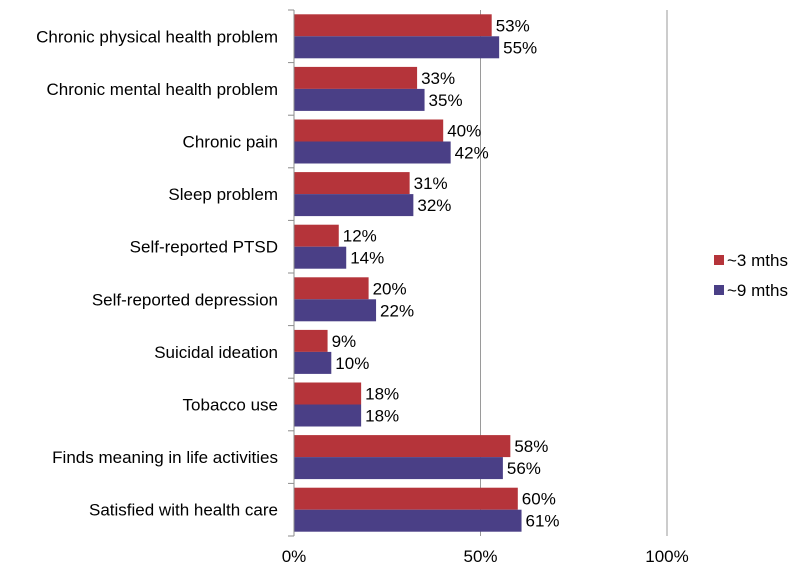 The height and width of the screenshot is (567, 788). Describe the element at coordinates (230, 405) in the screenshot. I see `category-label: Tobacco use` at that location.